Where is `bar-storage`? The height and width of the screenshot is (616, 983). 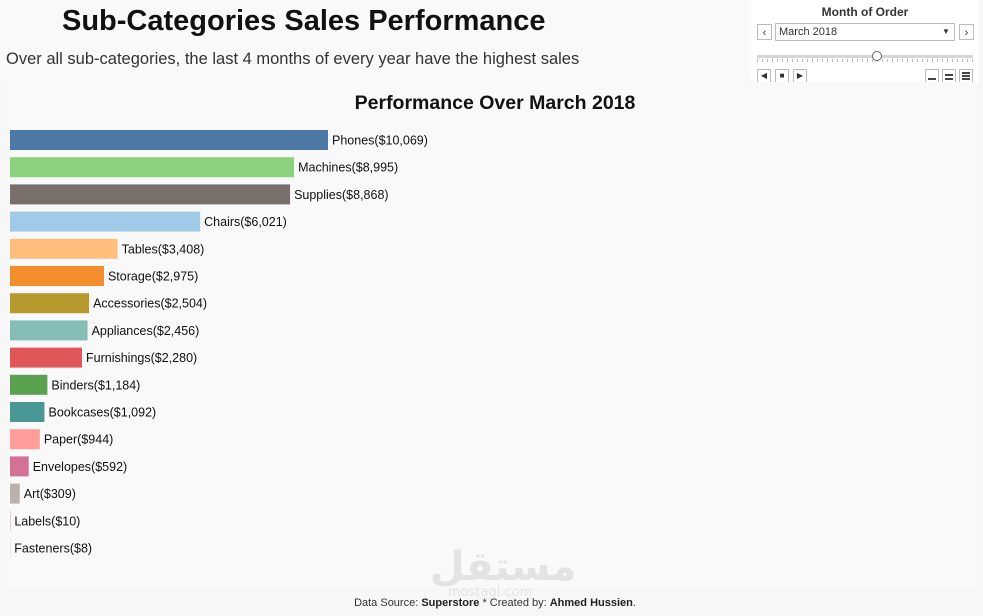 bar-storage is located at coordinates (57, 276).